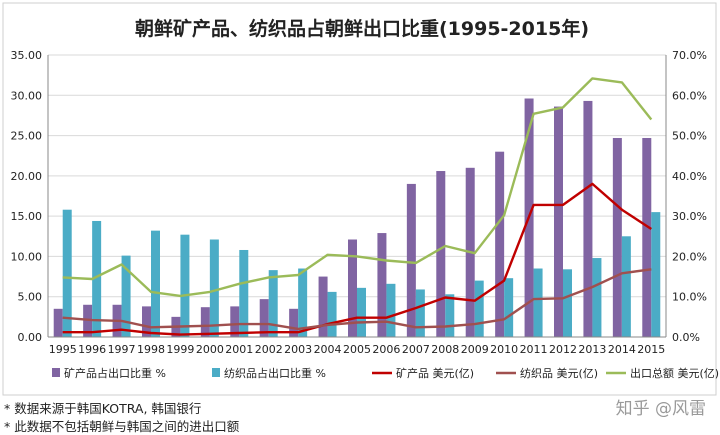 This screenshot has width=720, height=435. What do you see at coordinates (689, 297) in the screenshot?
I see `y-right-tick-label: 10.0%` at bounding box center [689, 297].